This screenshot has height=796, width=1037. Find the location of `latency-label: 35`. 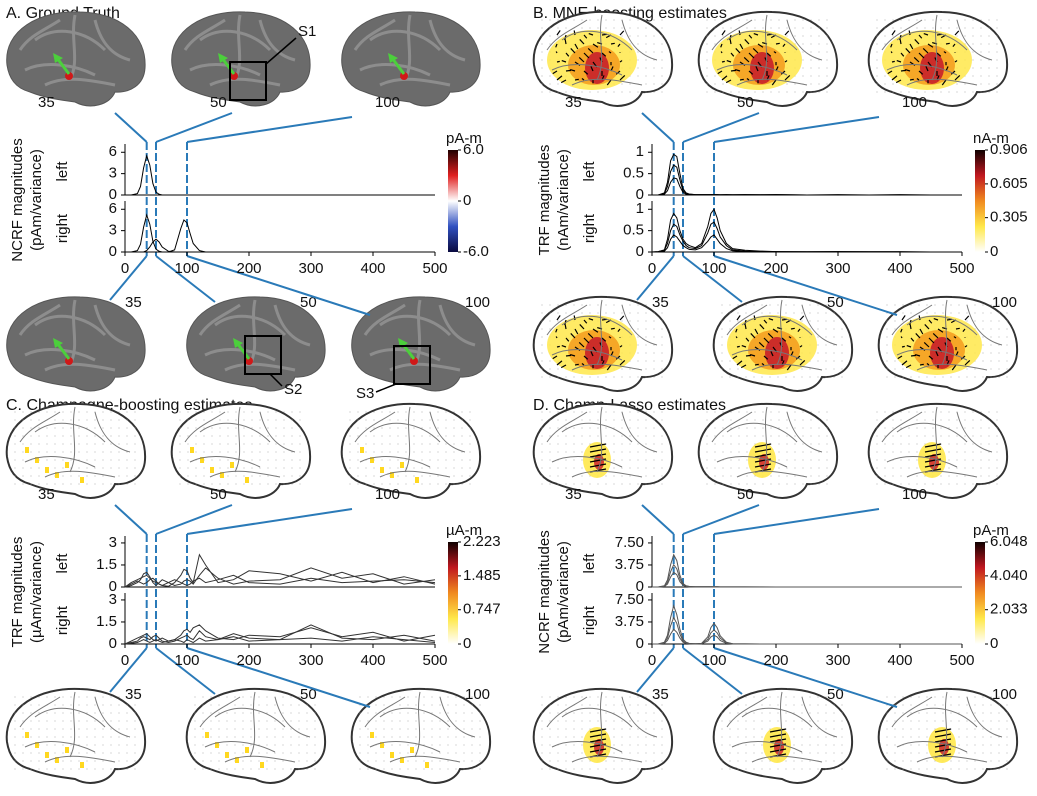

latency-label: 35 is located at coordinates (660, 302).